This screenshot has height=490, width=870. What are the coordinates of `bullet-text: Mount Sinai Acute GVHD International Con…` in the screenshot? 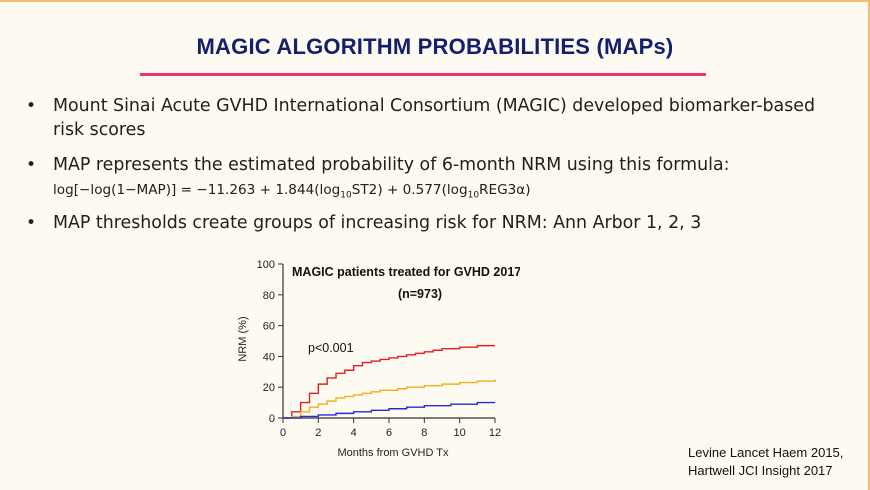 It's located at (434, 118).